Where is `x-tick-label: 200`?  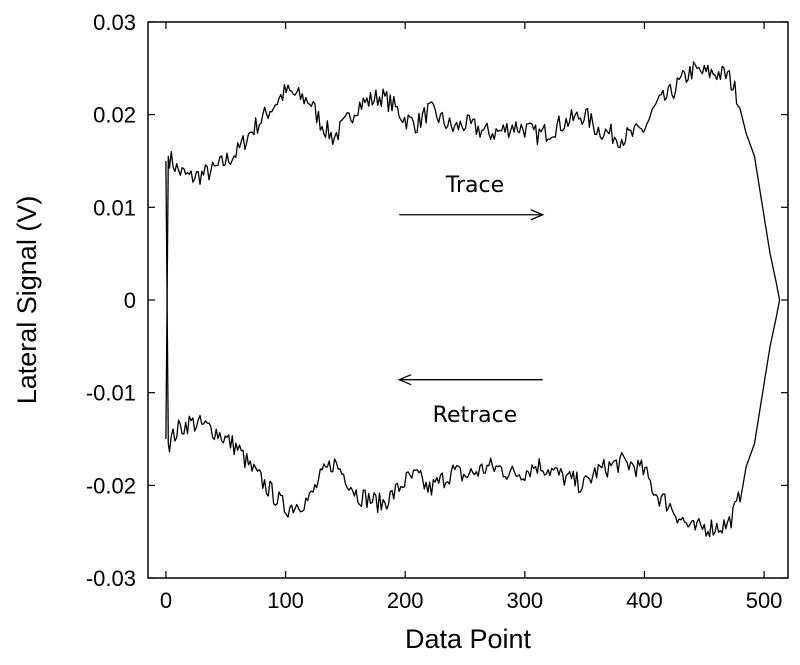
x-tick-label: 200 is located at coordinates (405, 600).